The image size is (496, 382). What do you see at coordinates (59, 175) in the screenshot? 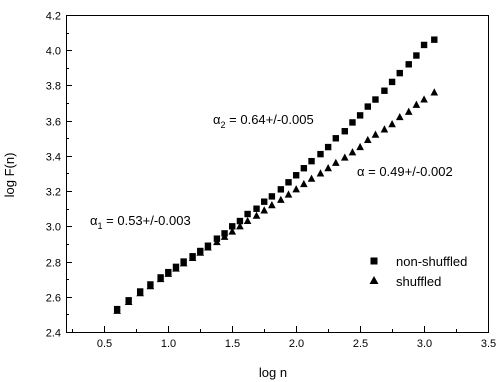
I see `y-axis: 2.4 2.6 2.8 3.0 3.2 3.4 3.6 3.8 4.0 4.2` at bounding box center [59, 175].